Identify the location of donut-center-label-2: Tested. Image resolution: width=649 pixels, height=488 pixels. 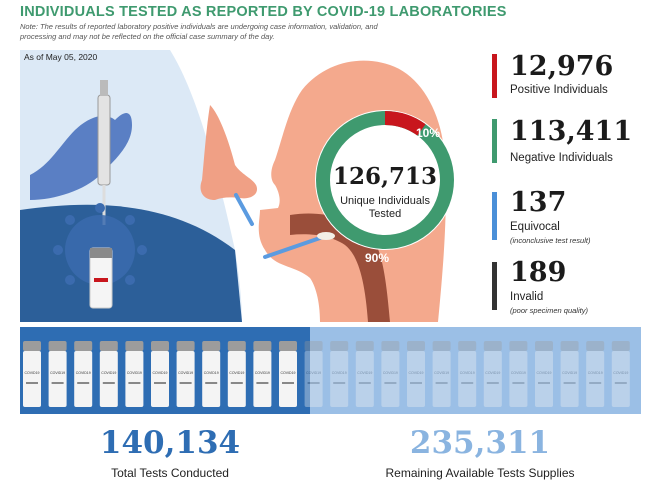
(385, 214).